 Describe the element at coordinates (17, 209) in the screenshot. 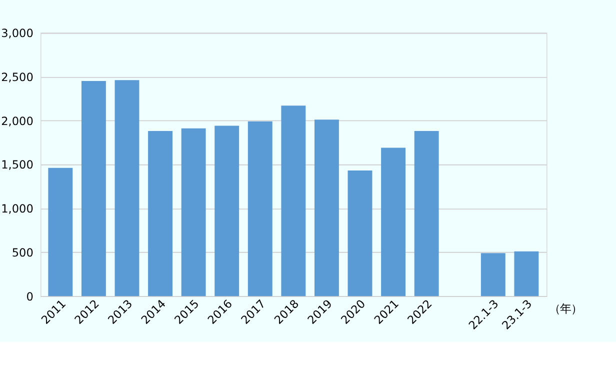

I see `y-tick-label: 1,000` at that location.